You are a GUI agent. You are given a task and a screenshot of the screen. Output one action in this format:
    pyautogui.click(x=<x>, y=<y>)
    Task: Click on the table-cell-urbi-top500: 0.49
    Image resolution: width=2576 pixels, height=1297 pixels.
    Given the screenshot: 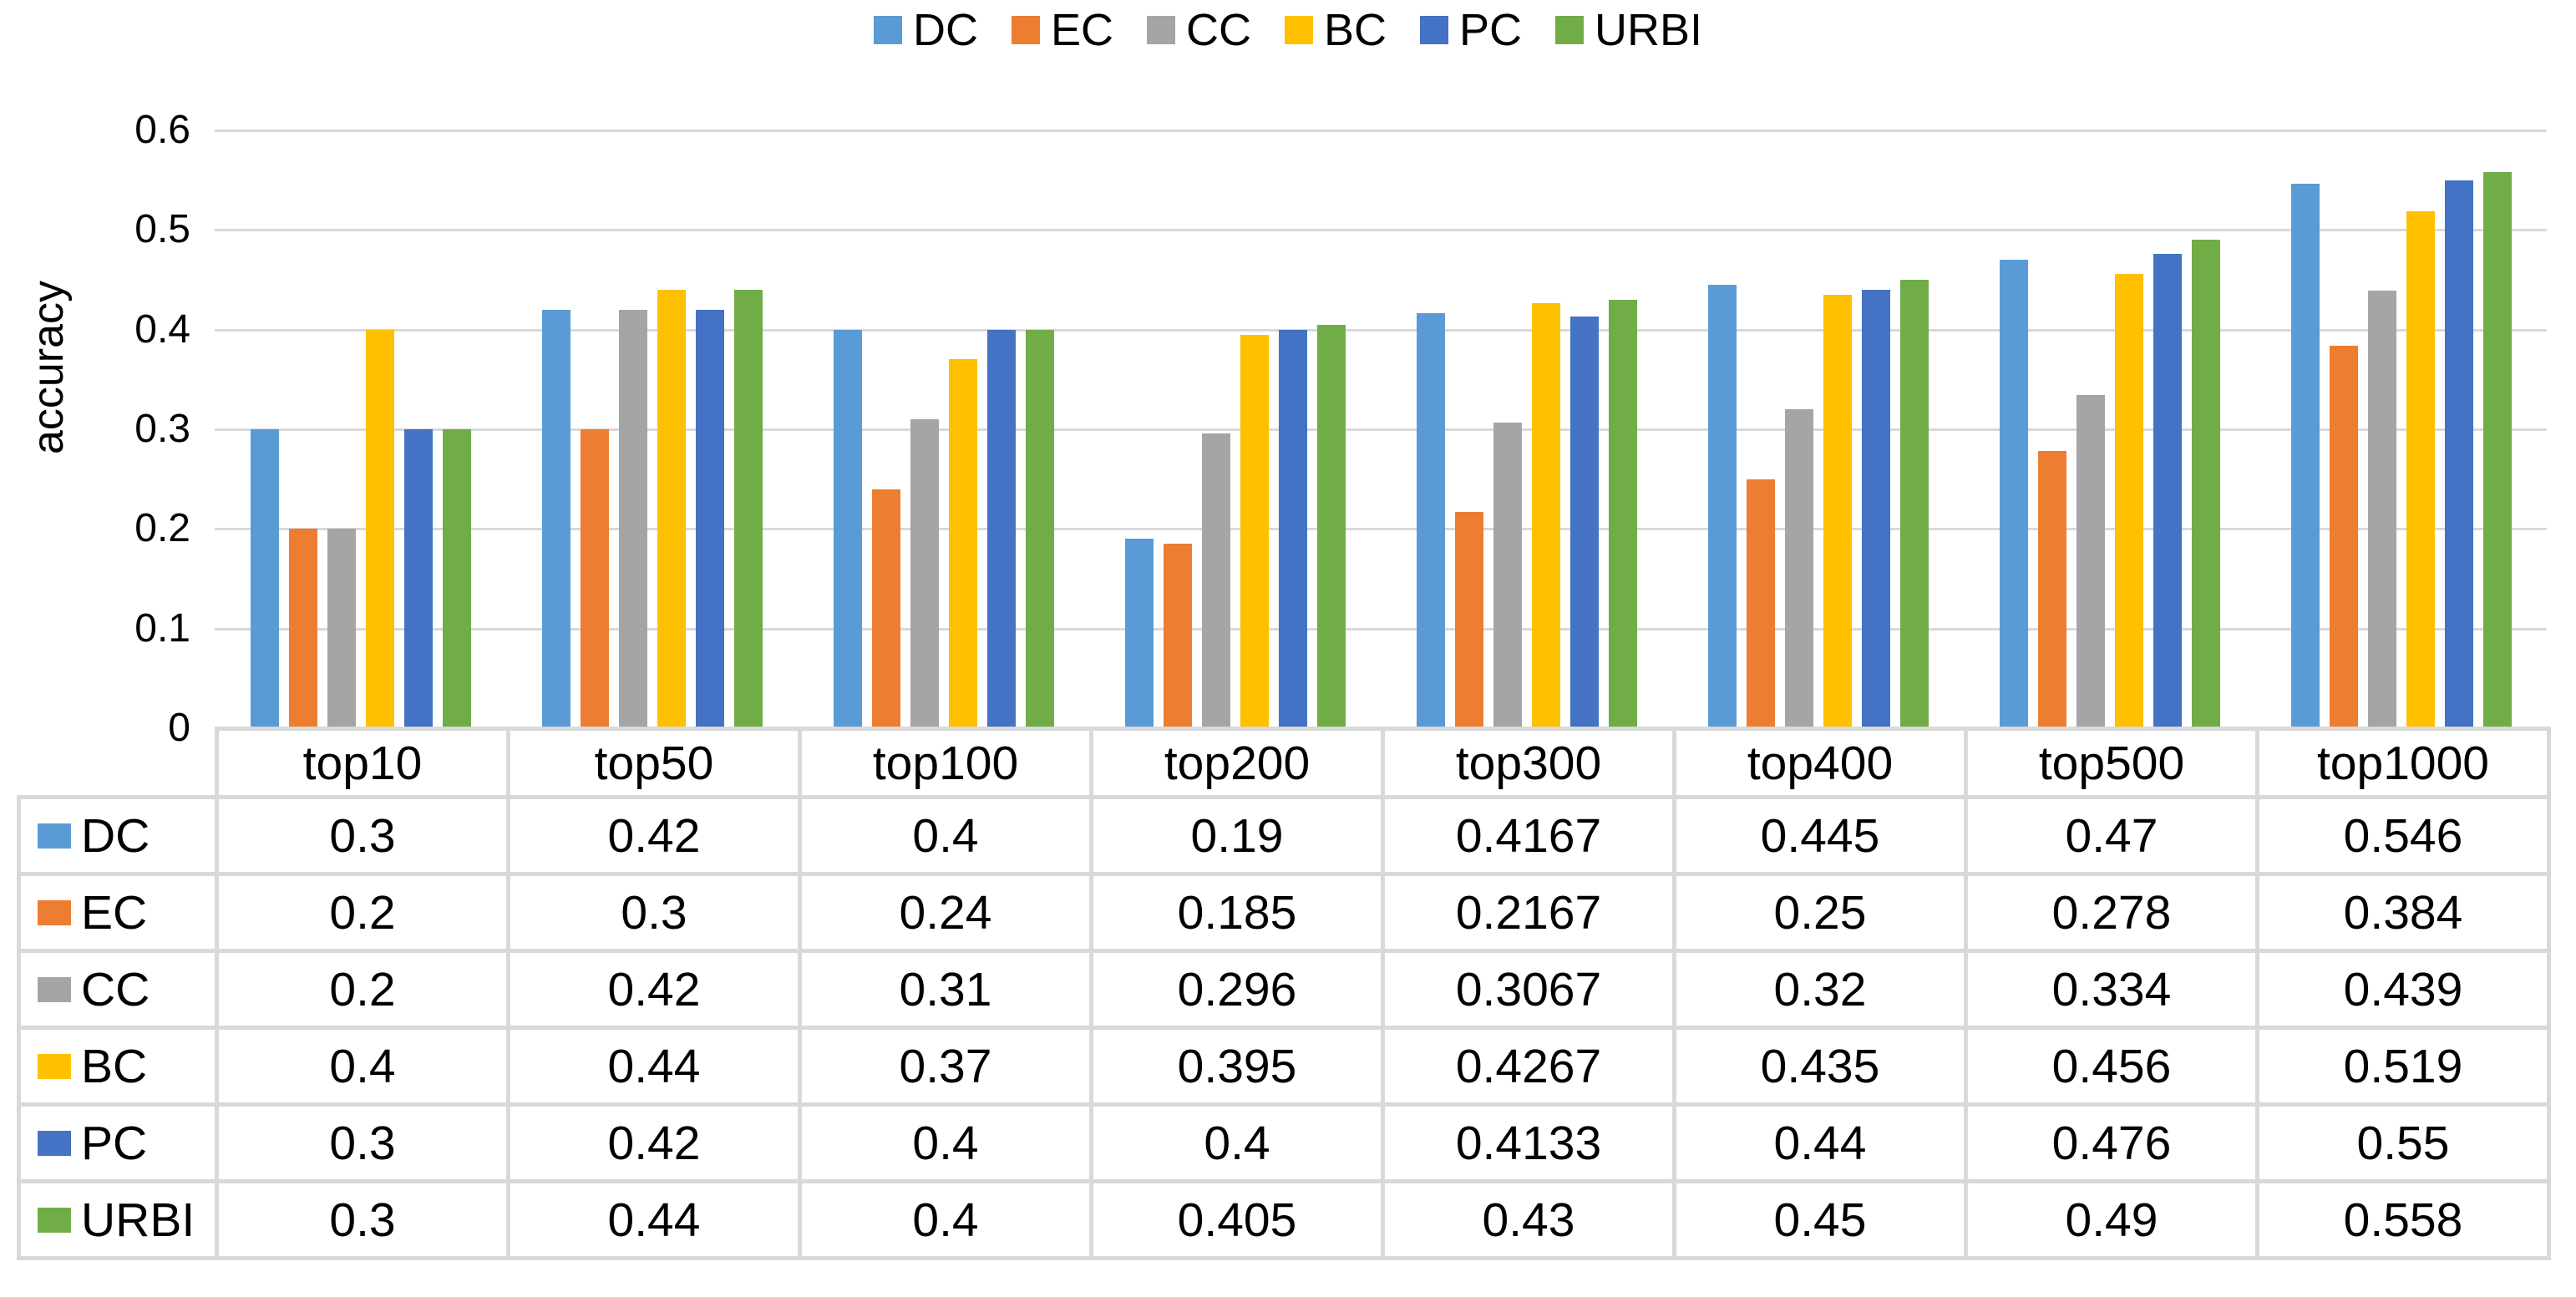 What is the action you would take?
    pyautogui.click(x=2111, y=1219)
    